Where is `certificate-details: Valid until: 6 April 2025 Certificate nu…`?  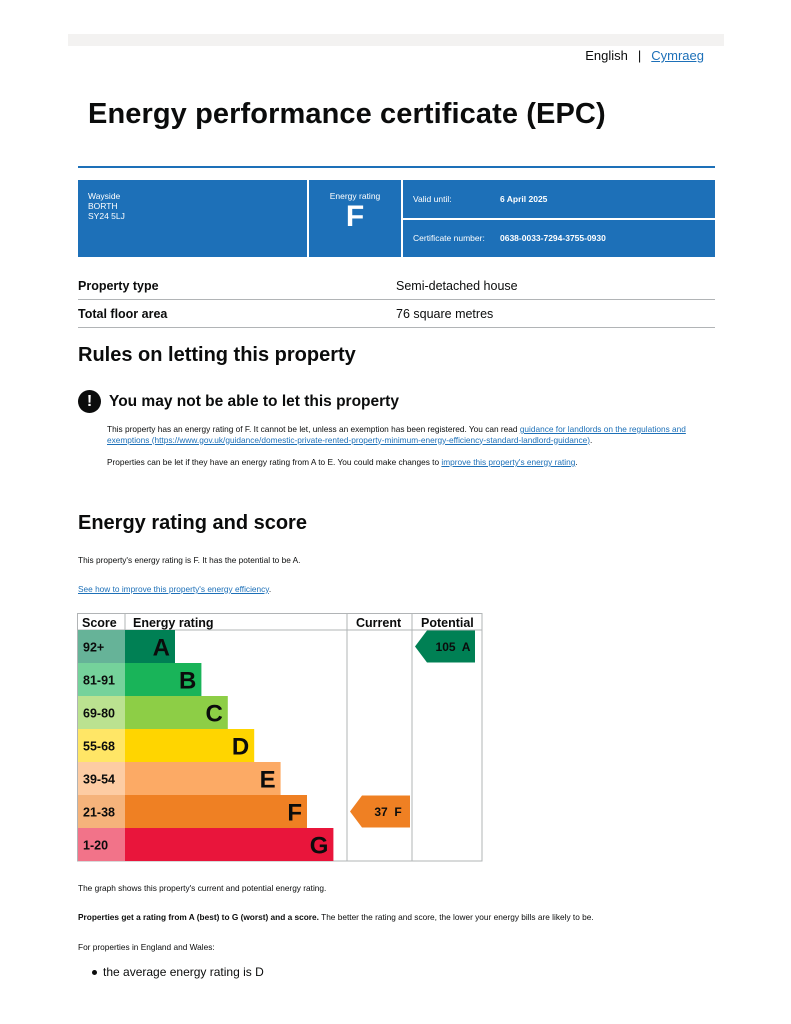 certificate-details: Valid until: 6 April 2025 Certificate nu… is located at coordinates (559, 218).